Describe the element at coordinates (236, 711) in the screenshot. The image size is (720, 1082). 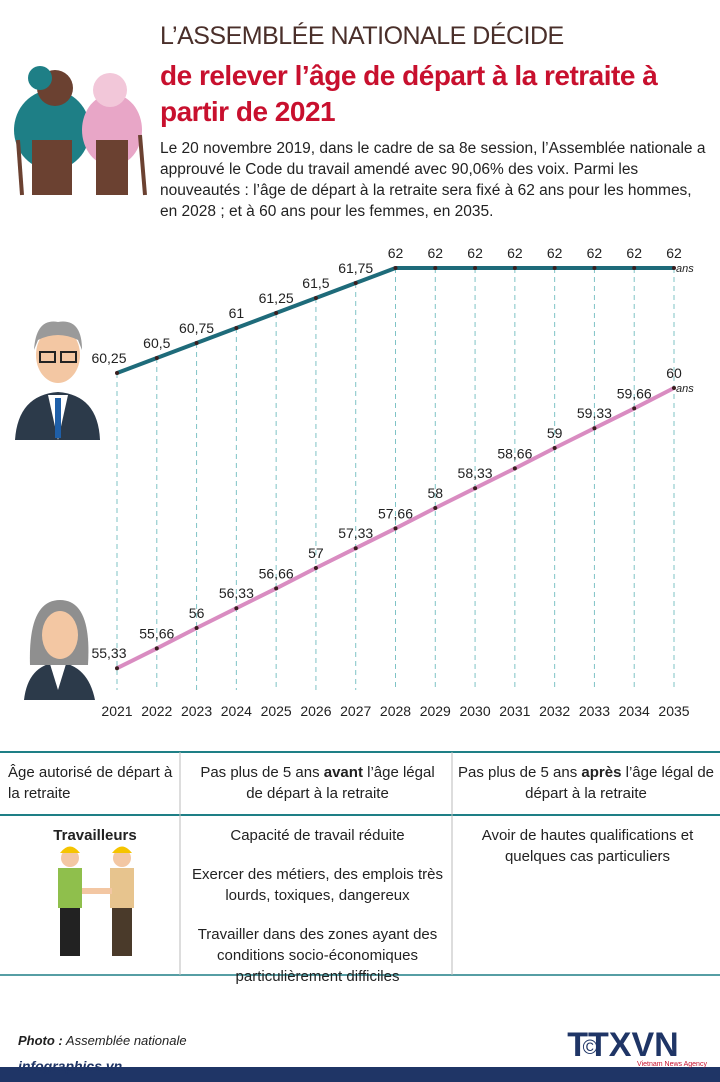
I see `x-tick-label: 2024` at that location.